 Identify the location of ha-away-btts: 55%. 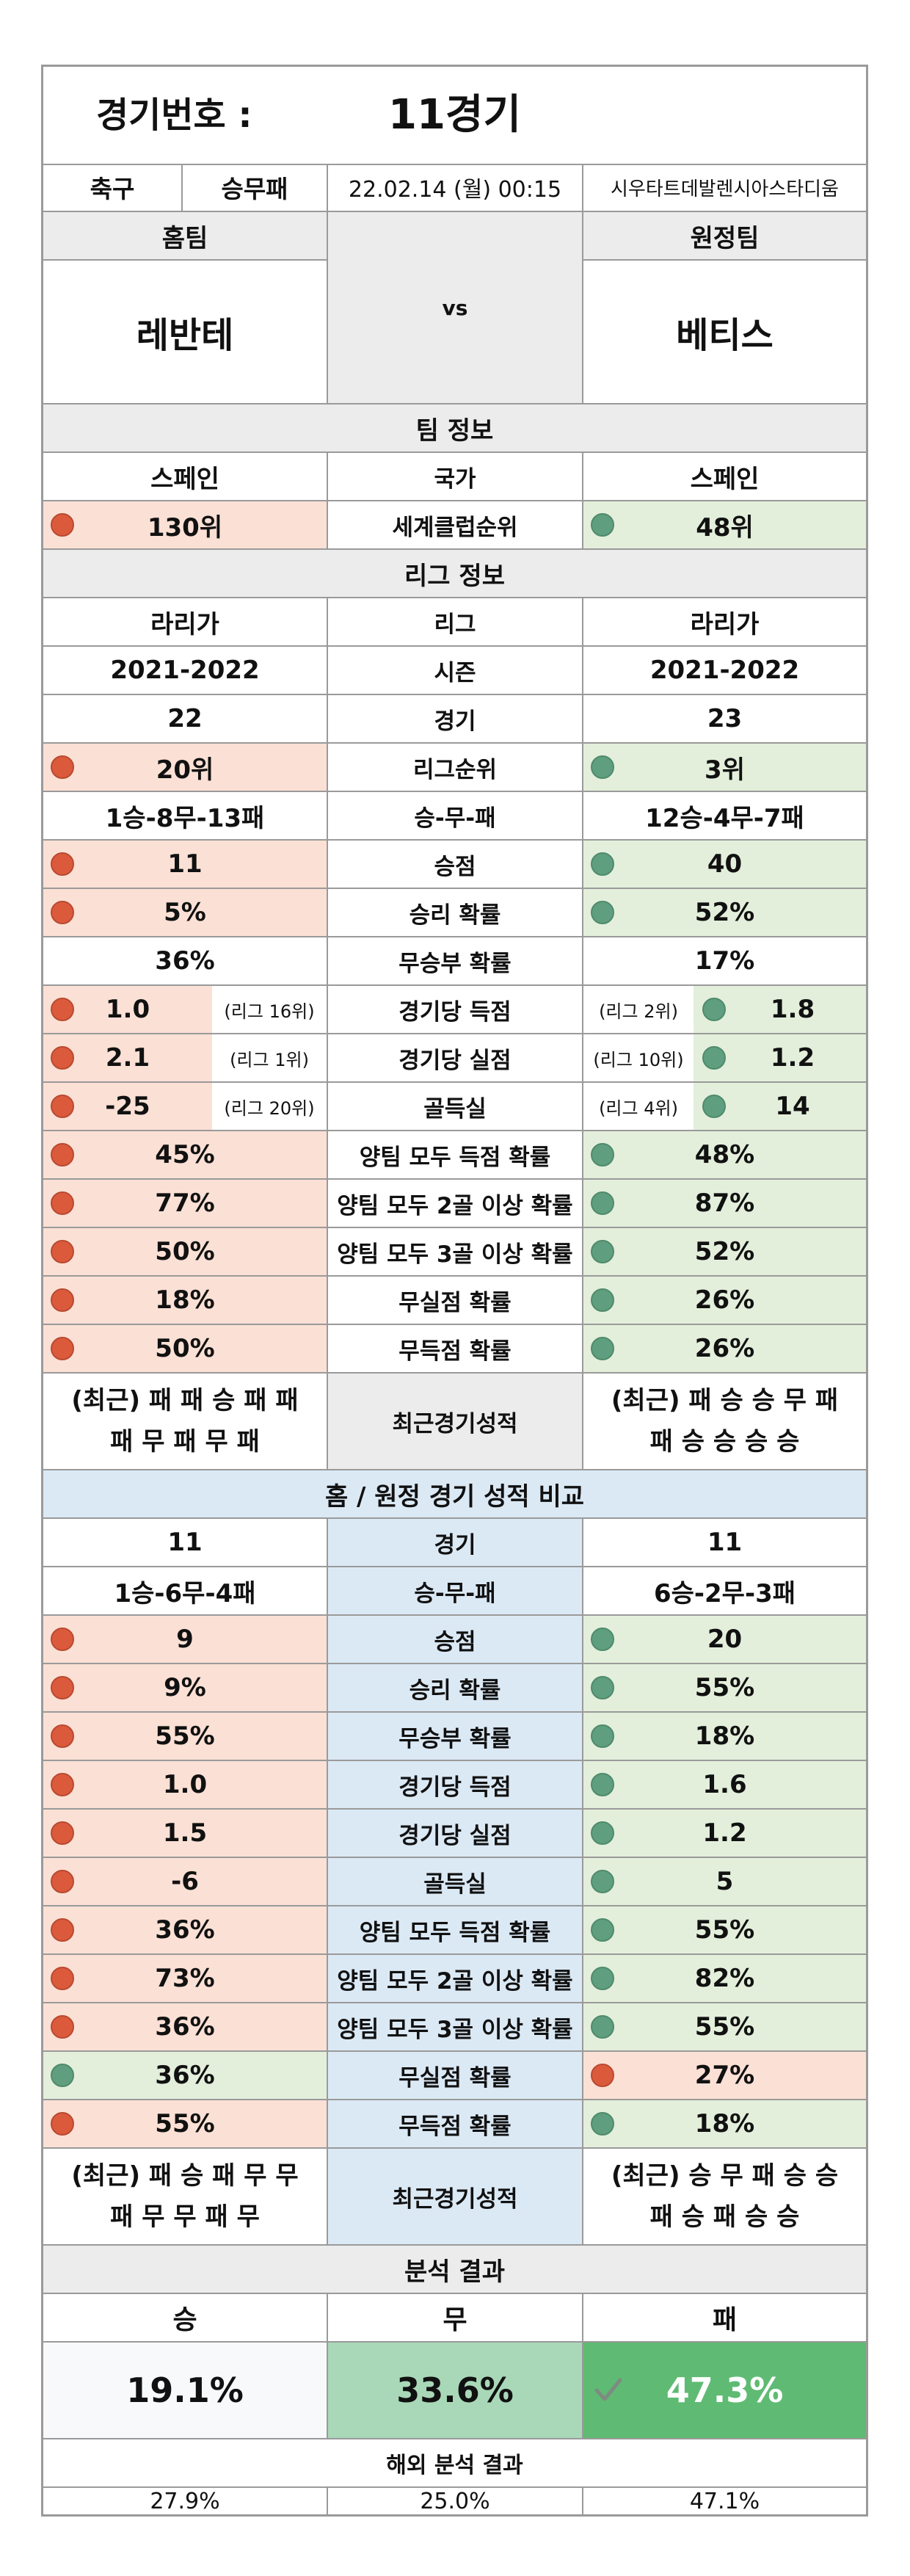
(724, 1930).